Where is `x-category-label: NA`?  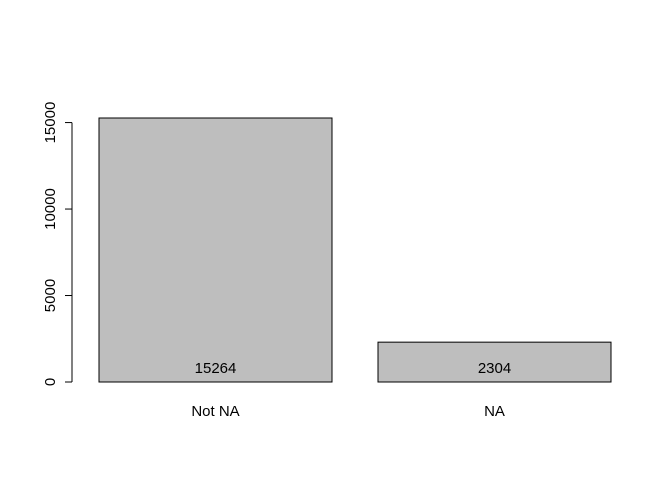
x-category-label: NA is located at coordinates (494, 411).